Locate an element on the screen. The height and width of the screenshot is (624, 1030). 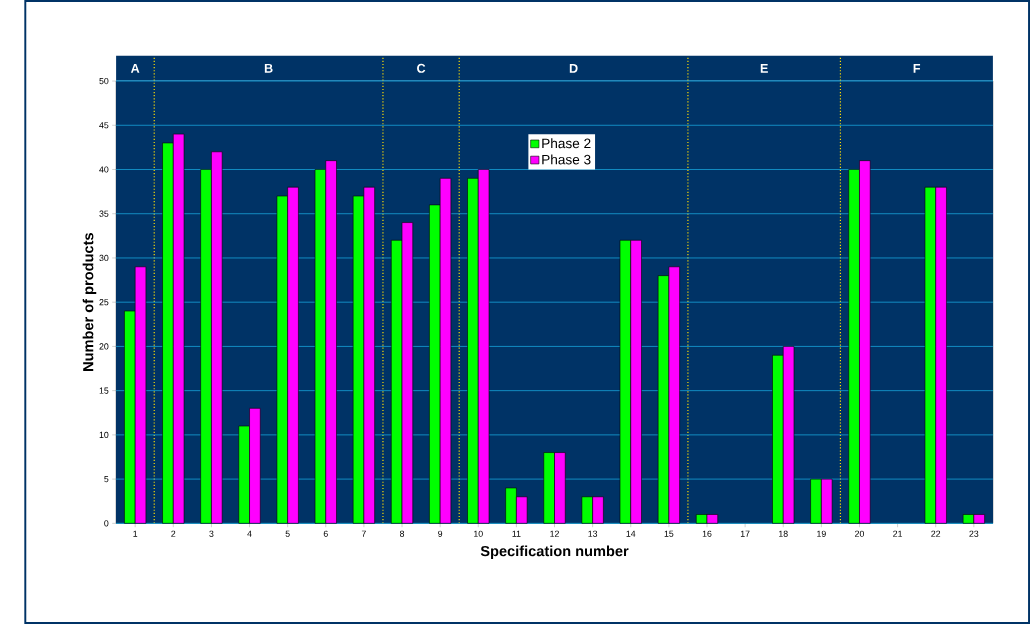
x-tick-label: 13 is located at coordinates (593, 533).